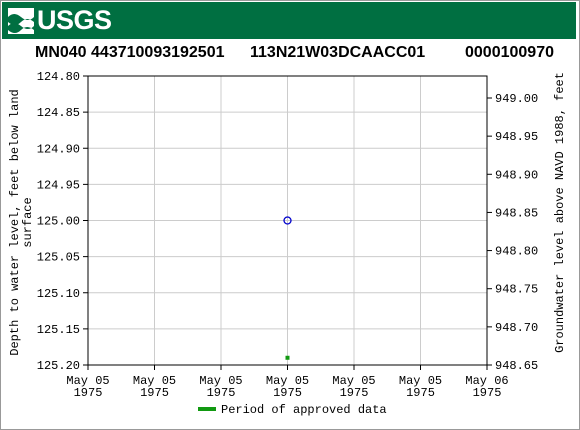  What do you see at coordinates (58, 294) in the screenshot?
I see `y-tick-label-left: 125.10` at bounding box center [58, 294].